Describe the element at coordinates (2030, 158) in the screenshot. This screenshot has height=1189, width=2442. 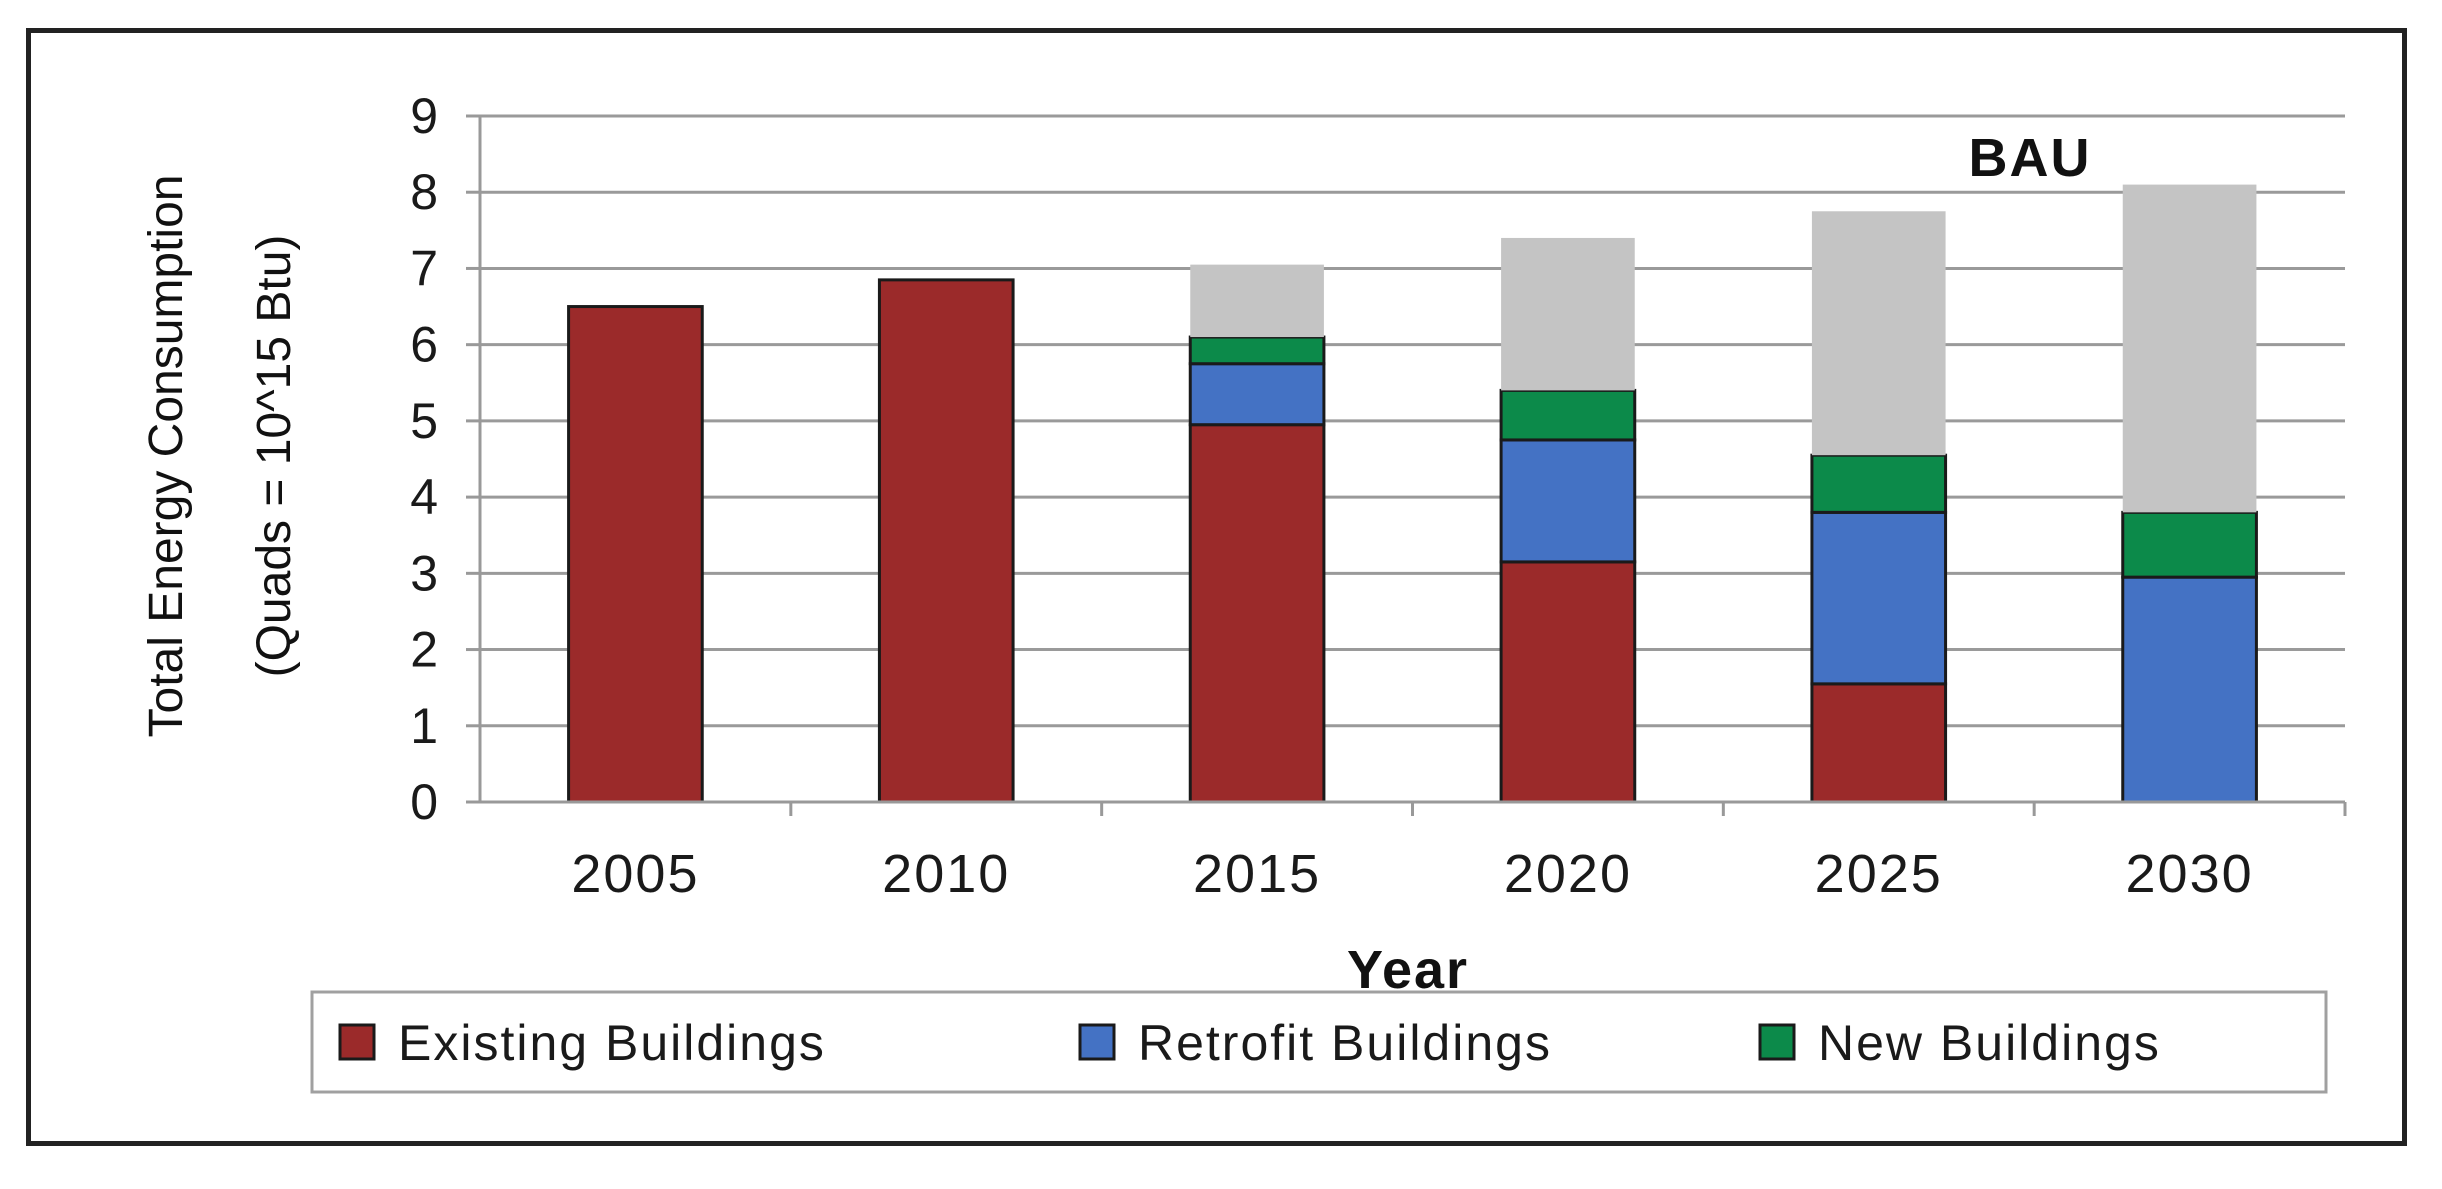
I see `bau-annotation: BAU` at that location.